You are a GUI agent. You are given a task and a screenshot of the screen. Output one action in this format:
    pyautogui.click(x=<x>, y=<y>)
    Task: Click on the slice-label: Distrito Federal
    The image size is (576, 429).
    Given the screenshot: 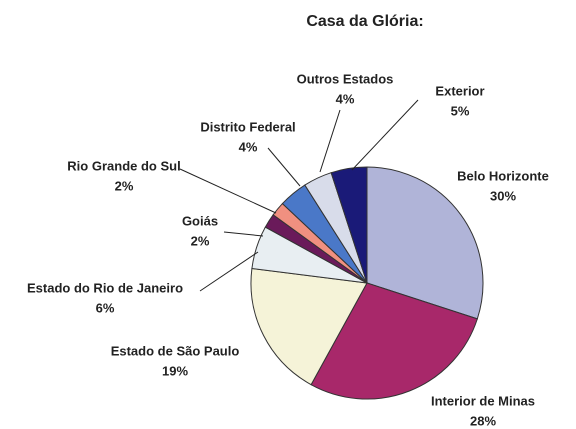 What is the action you would take?
    pyautogui.click(x=247, y=126)
    